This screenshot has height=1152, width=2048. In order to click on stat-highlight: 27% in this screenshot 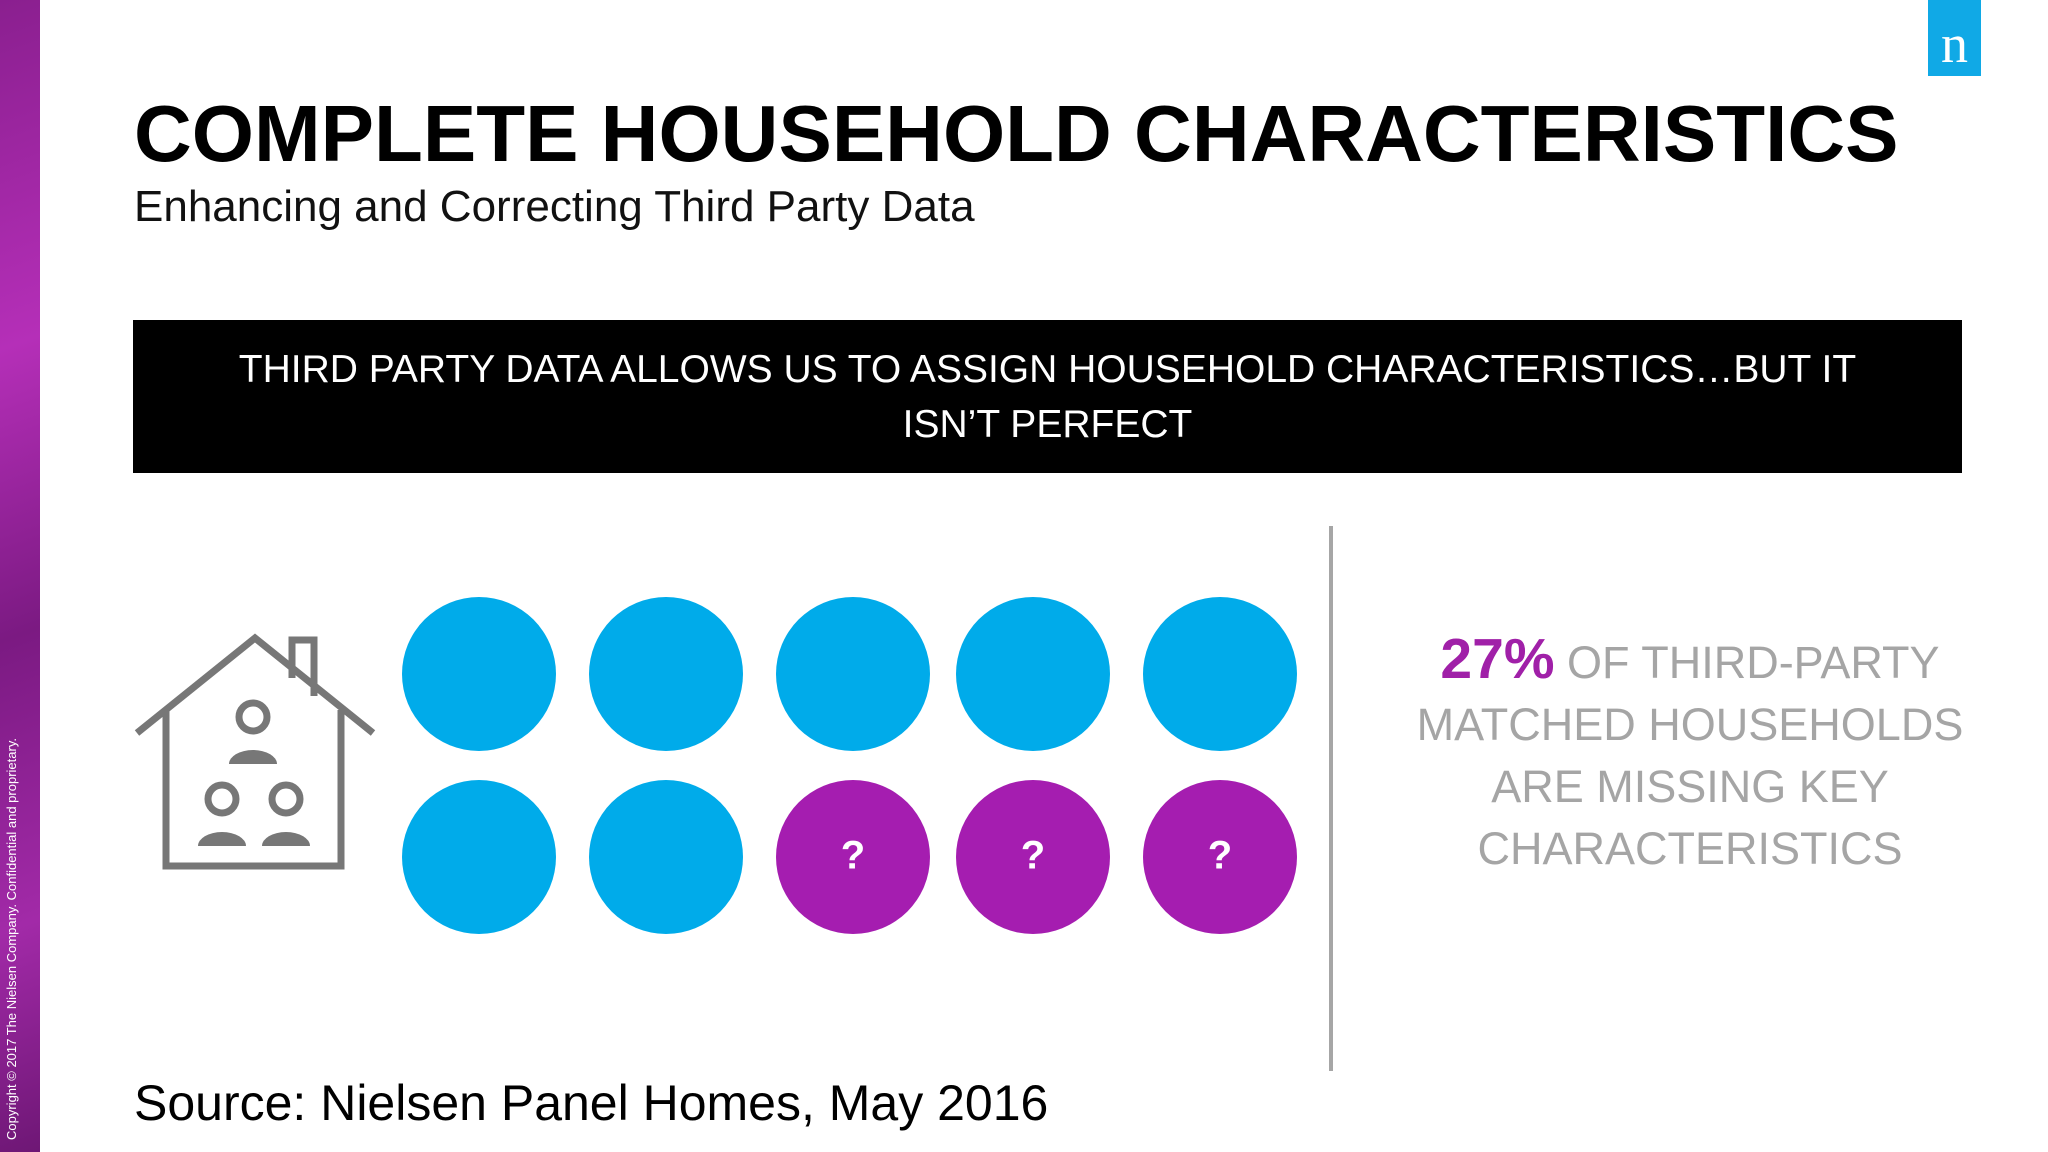, I will do `click(1497, 659)`.